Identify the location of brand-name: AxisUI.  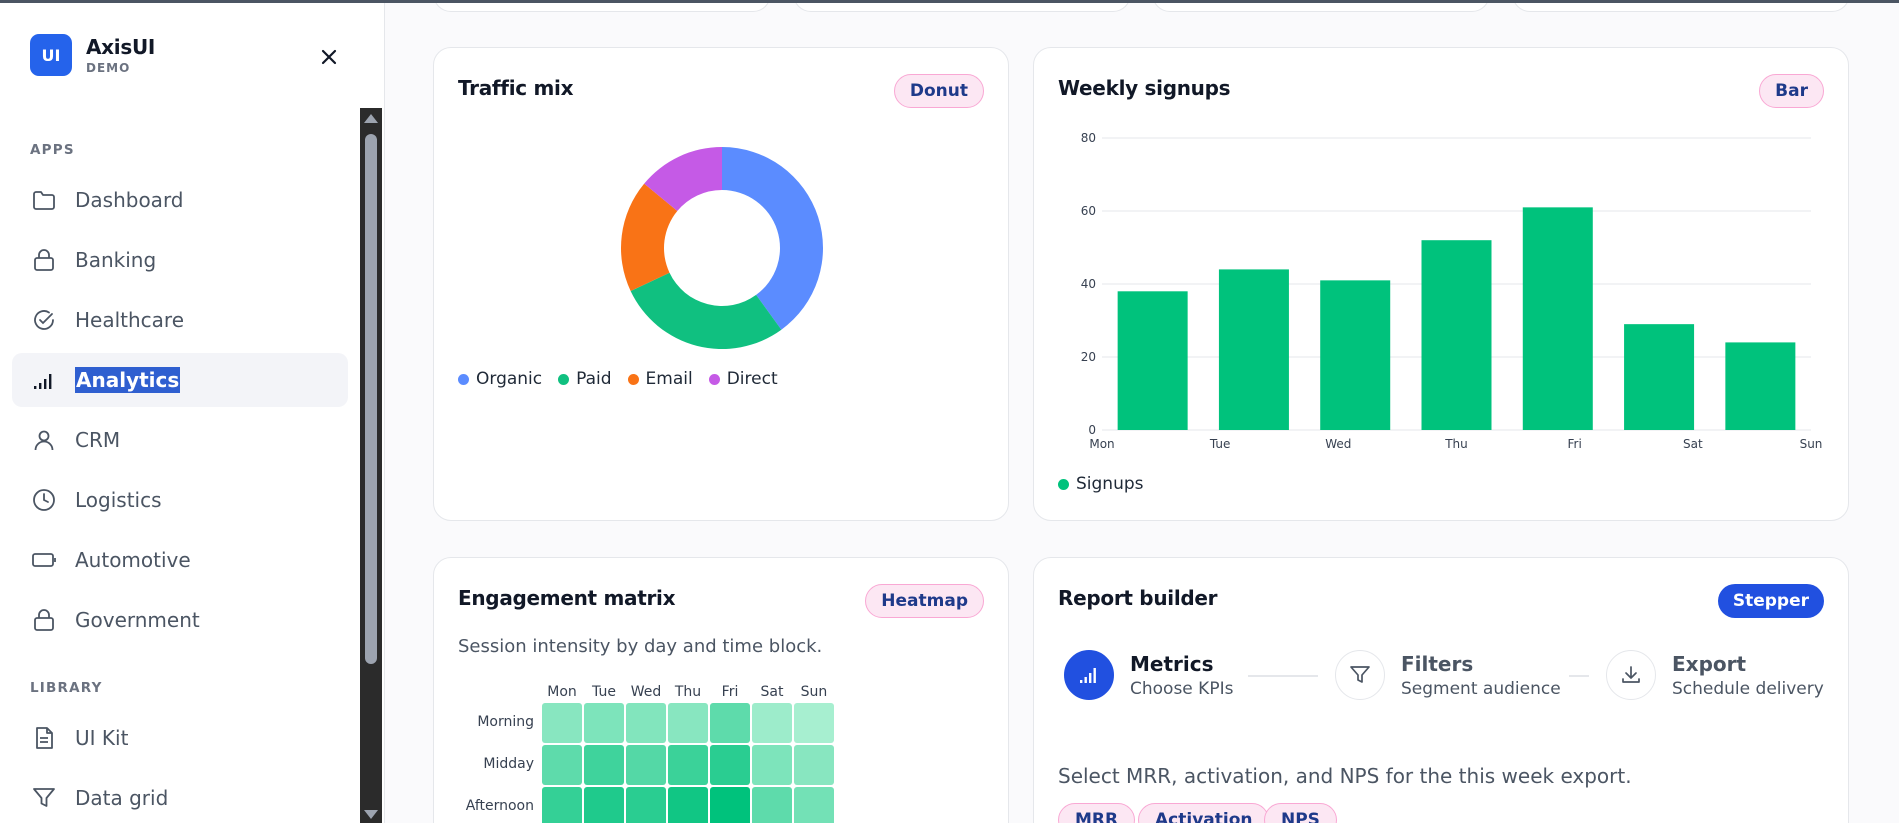
(121, 47).